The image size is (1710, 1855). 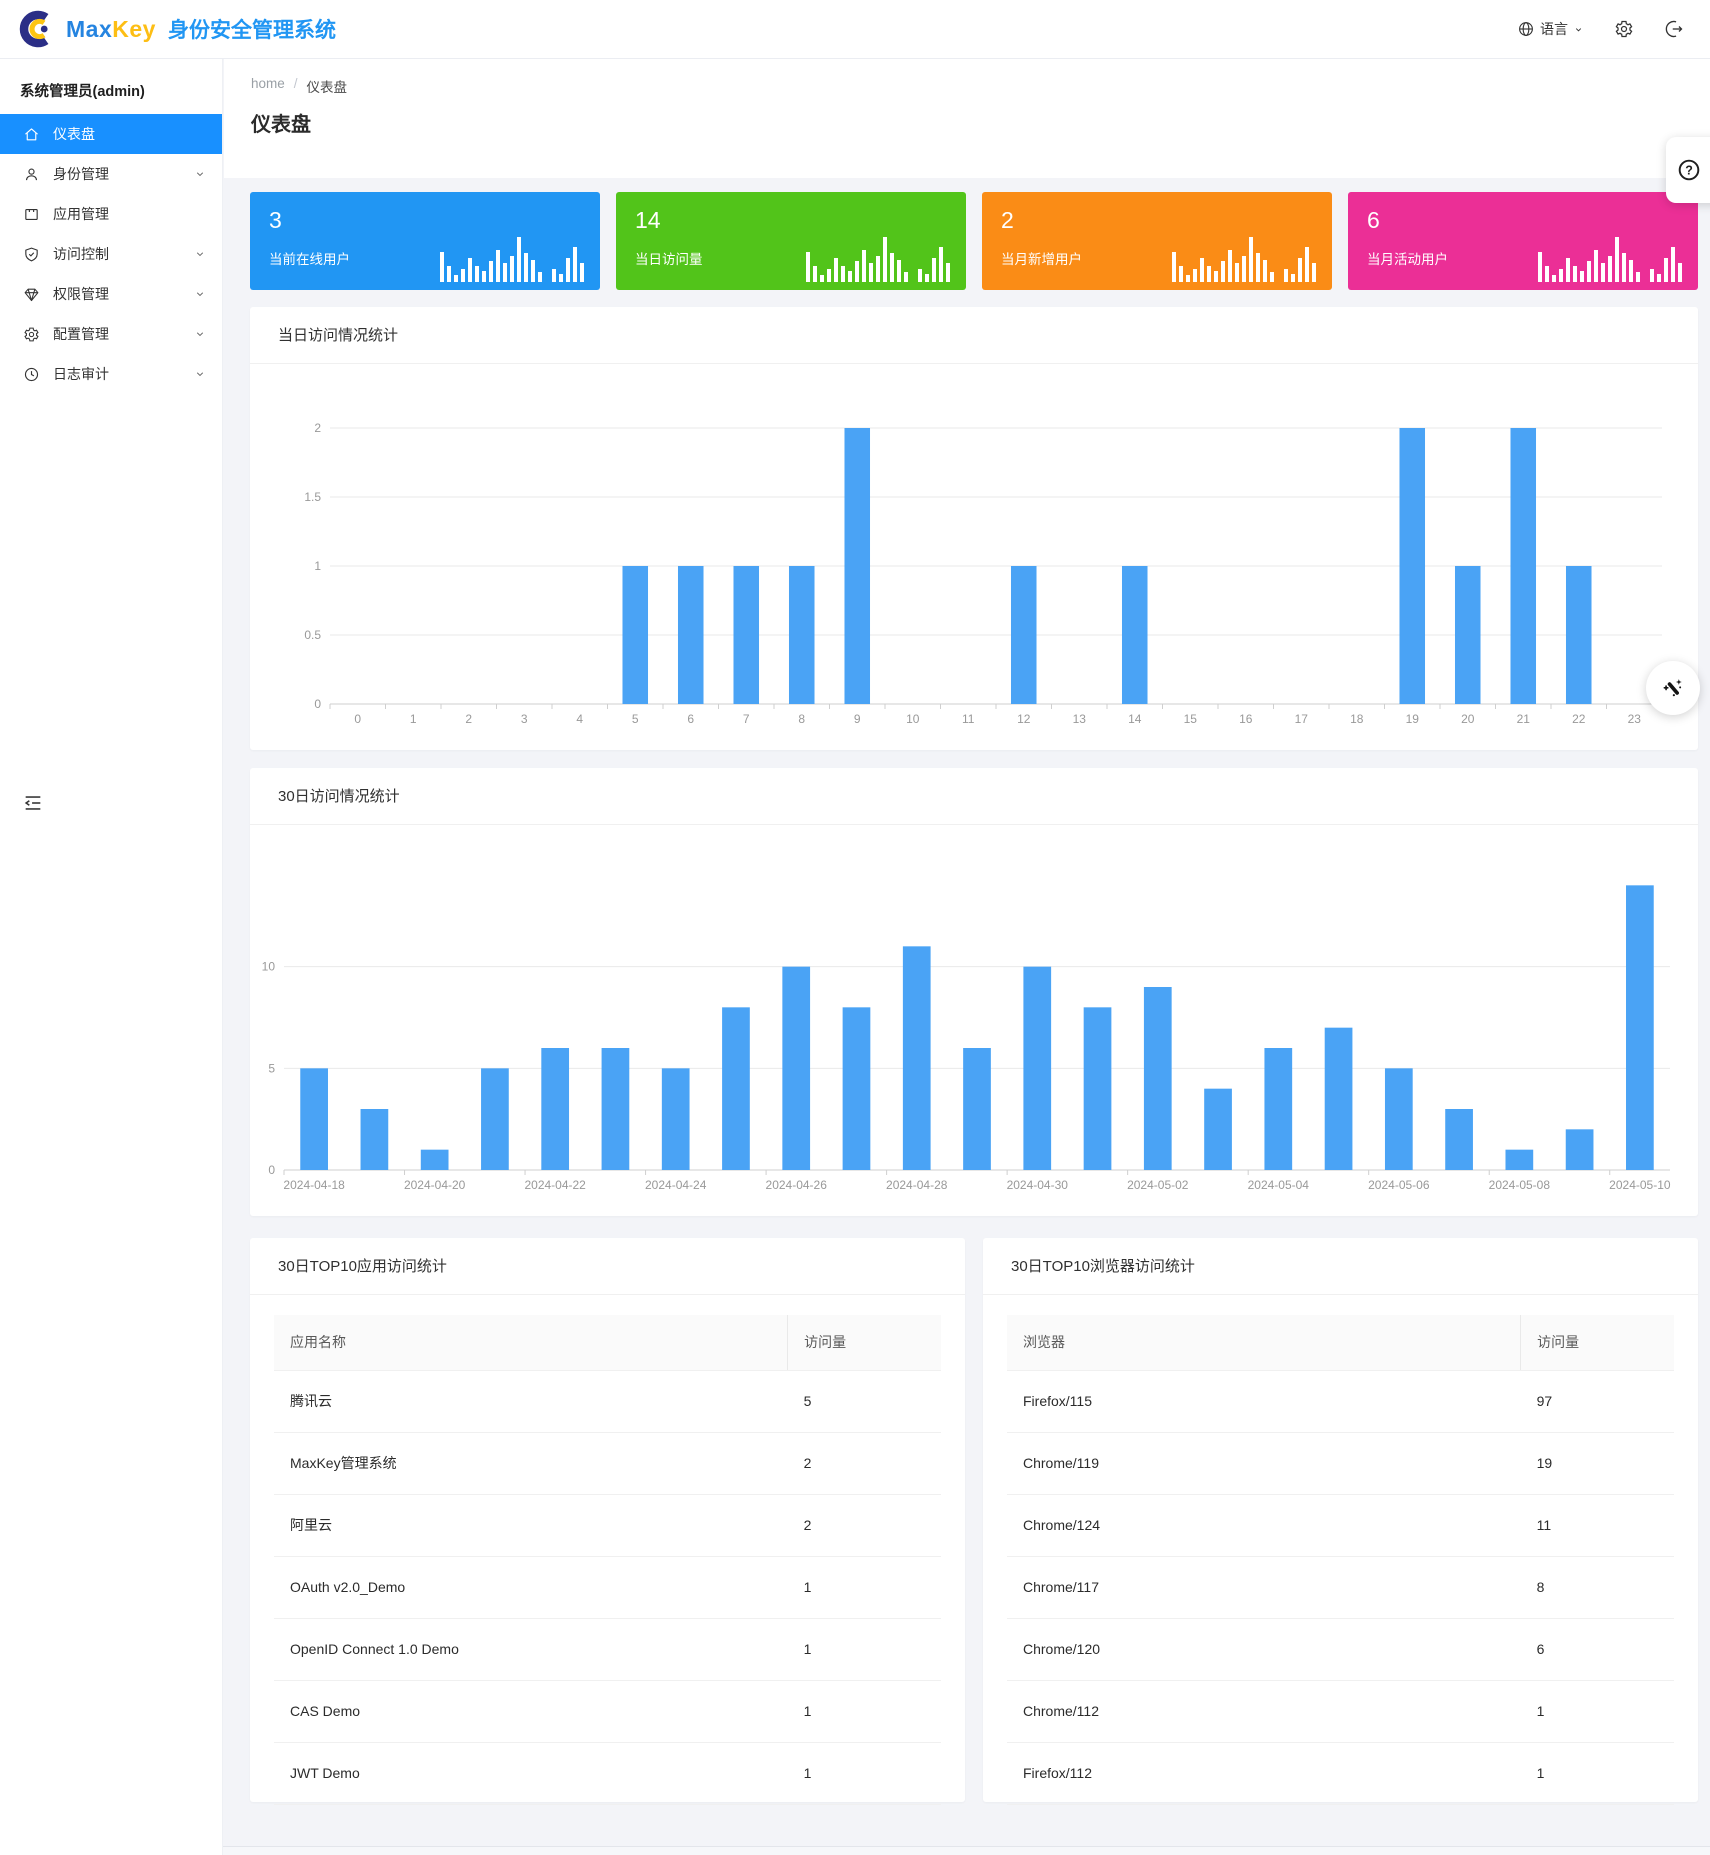 I want to click on footer-strip, so click(x=855, y=1850).